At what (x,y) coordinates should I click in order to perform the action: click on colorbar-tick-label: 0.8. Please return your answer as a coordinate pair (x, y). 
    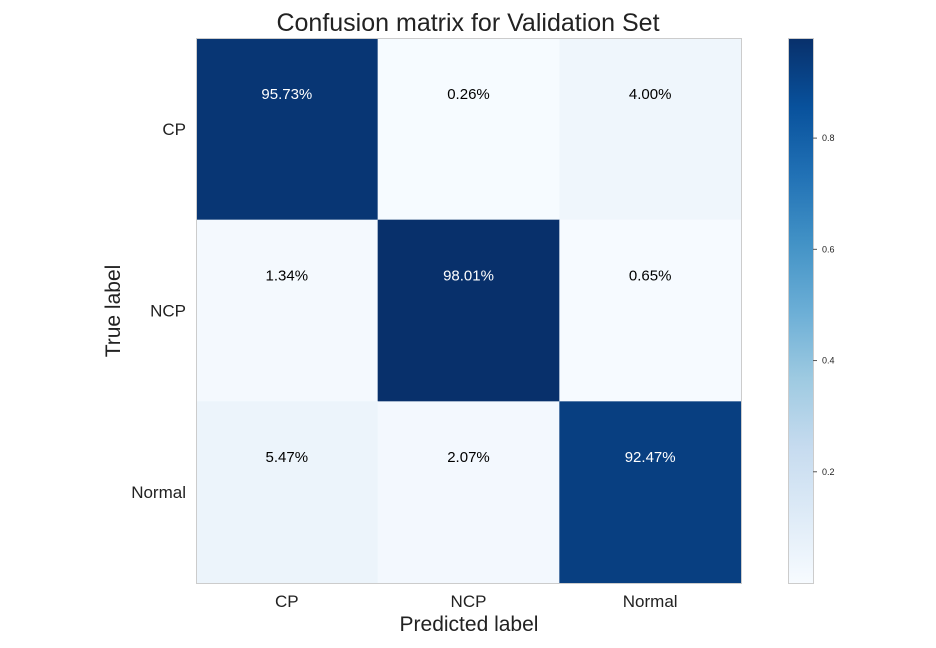
    Looking at the image, I should click on (828, 138).